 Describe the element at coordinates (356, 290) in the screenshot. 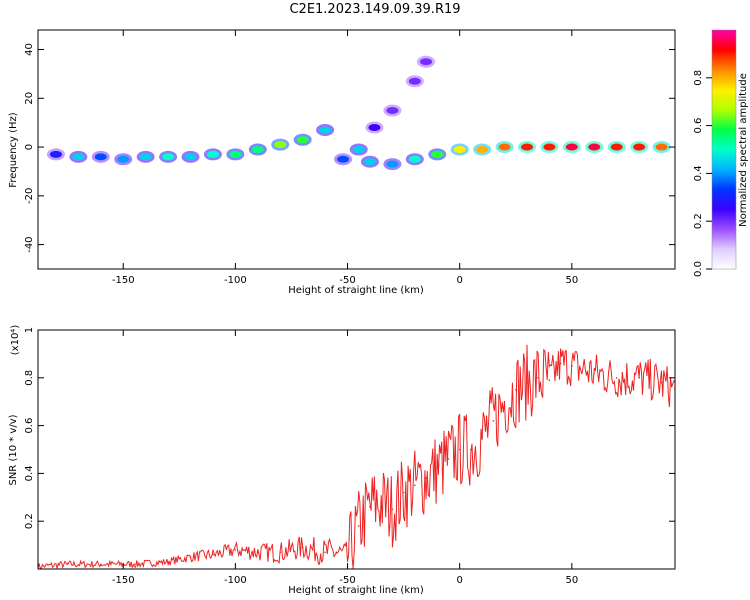

I see `spectrogram-x-axis-label: Height of straight line (km)` at that location.